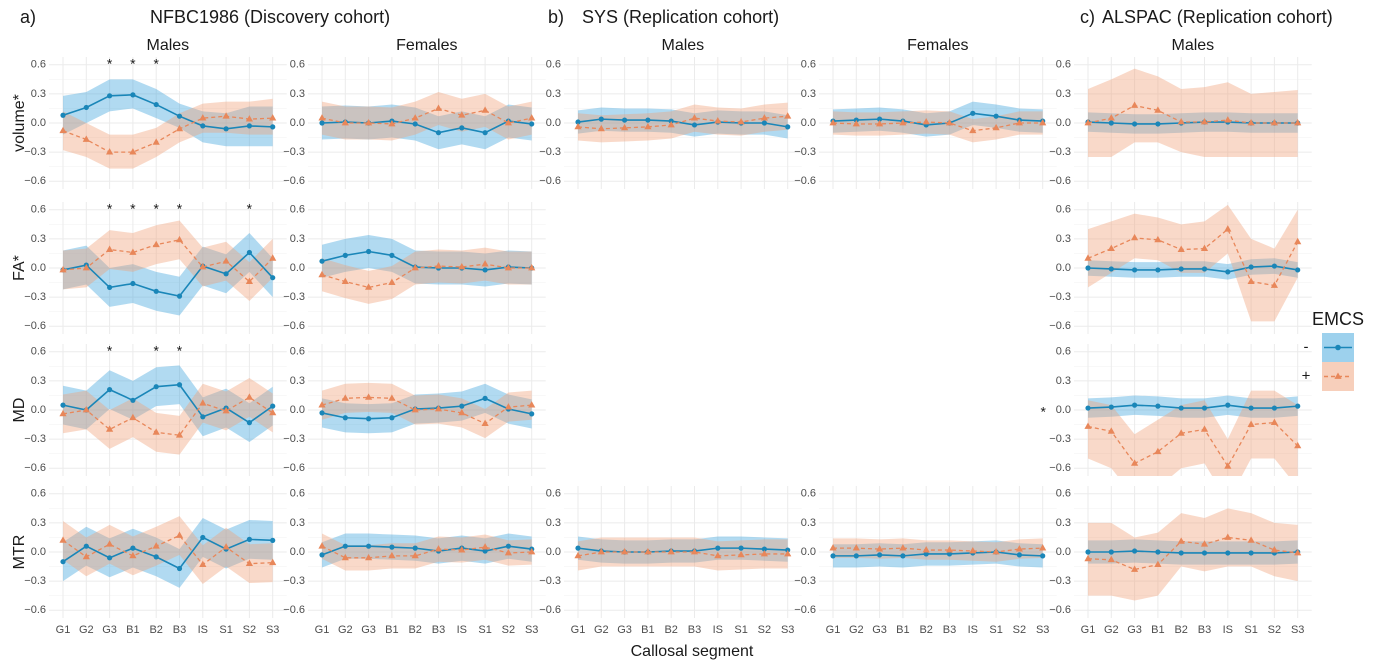  I want to click on panel-subtitle: Females, so click(426, 45).